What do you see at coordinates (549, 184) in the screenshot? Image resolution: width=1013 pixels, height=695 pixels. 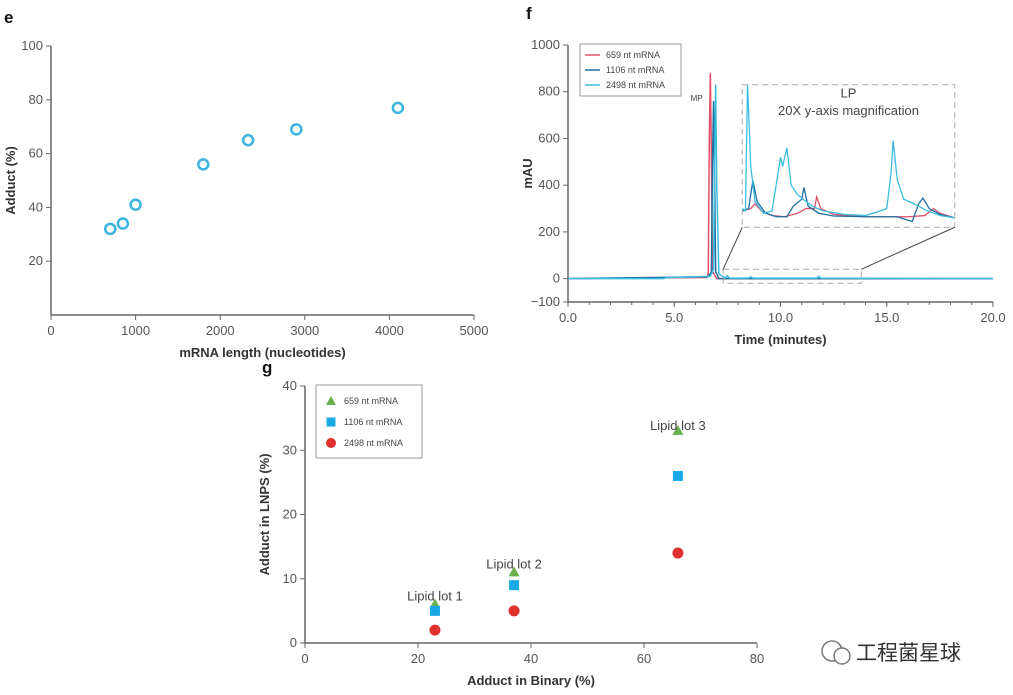 I see `f-y-tick-label: 400` at bounding box center [549, 184].